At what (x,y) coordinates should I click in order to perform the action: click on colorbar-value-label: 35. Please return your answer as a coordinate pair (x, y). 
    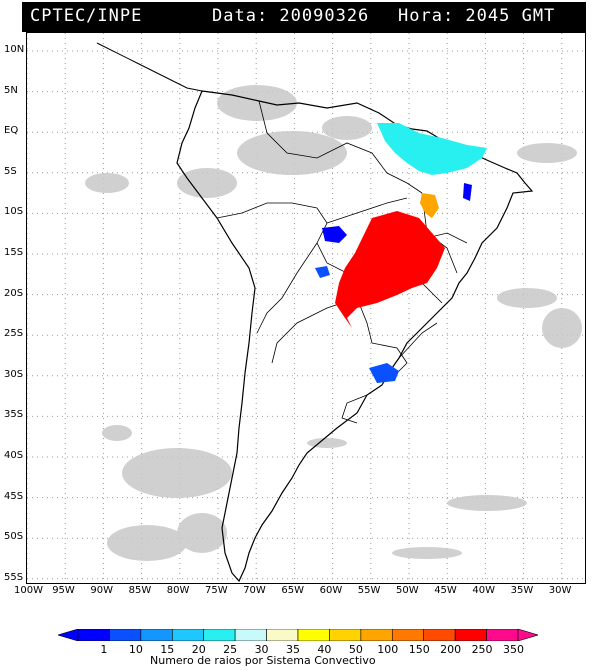
    Looking at the image, I should click on (293, 649).